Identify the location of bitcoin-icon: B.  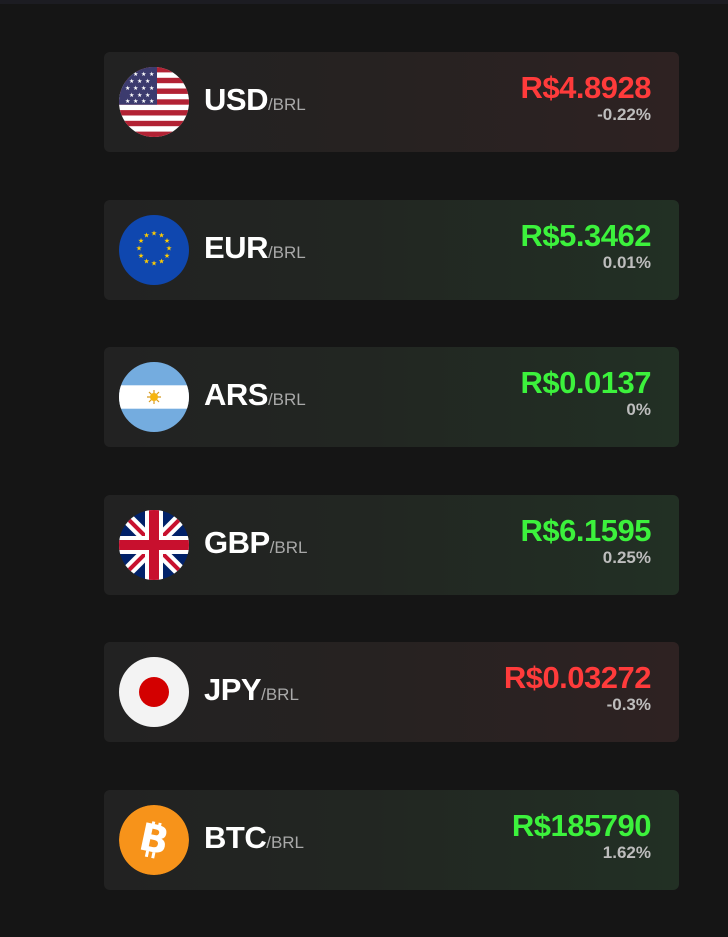
(154, 839).